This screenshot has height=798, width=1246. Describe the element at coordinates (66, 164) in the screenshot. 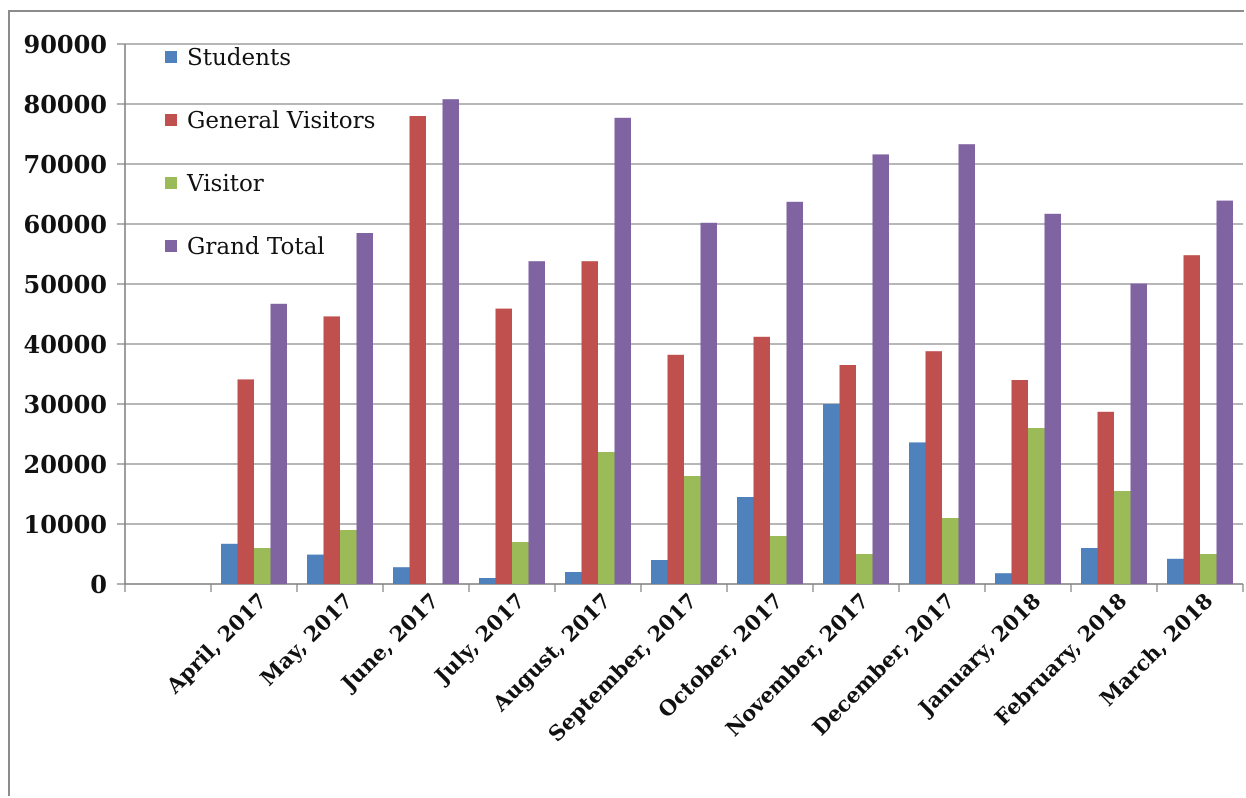

I see `y-tick-label: 70000` at that location.